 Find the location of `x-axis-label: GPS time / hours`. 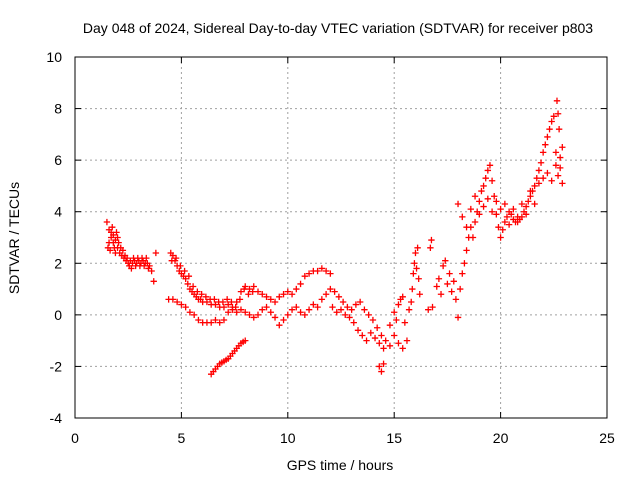

x-axis-label: GPS time / hours is located at coordinates (340, 465).